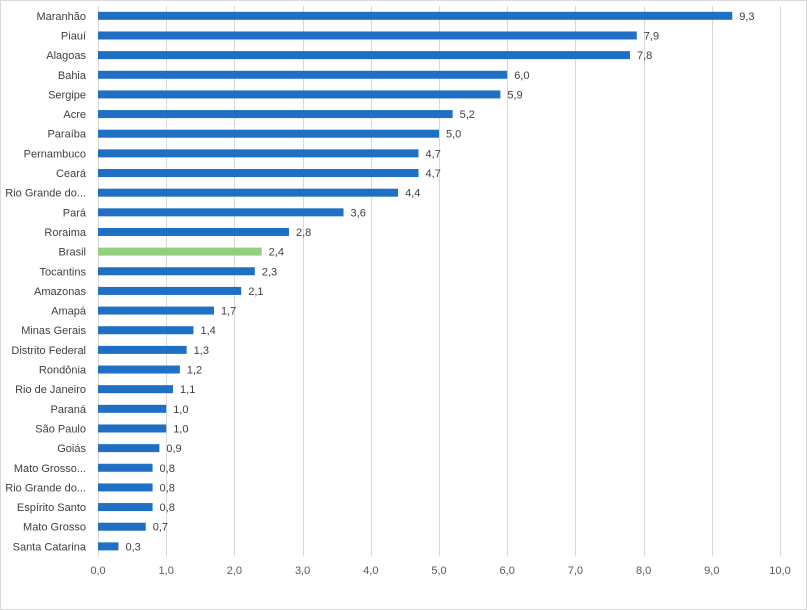 This screenshot has width=807, height=610. Describe the element at coordinates (50, 390) in the screenshot. I see `category-label: Rio de Janeiro` at that location.